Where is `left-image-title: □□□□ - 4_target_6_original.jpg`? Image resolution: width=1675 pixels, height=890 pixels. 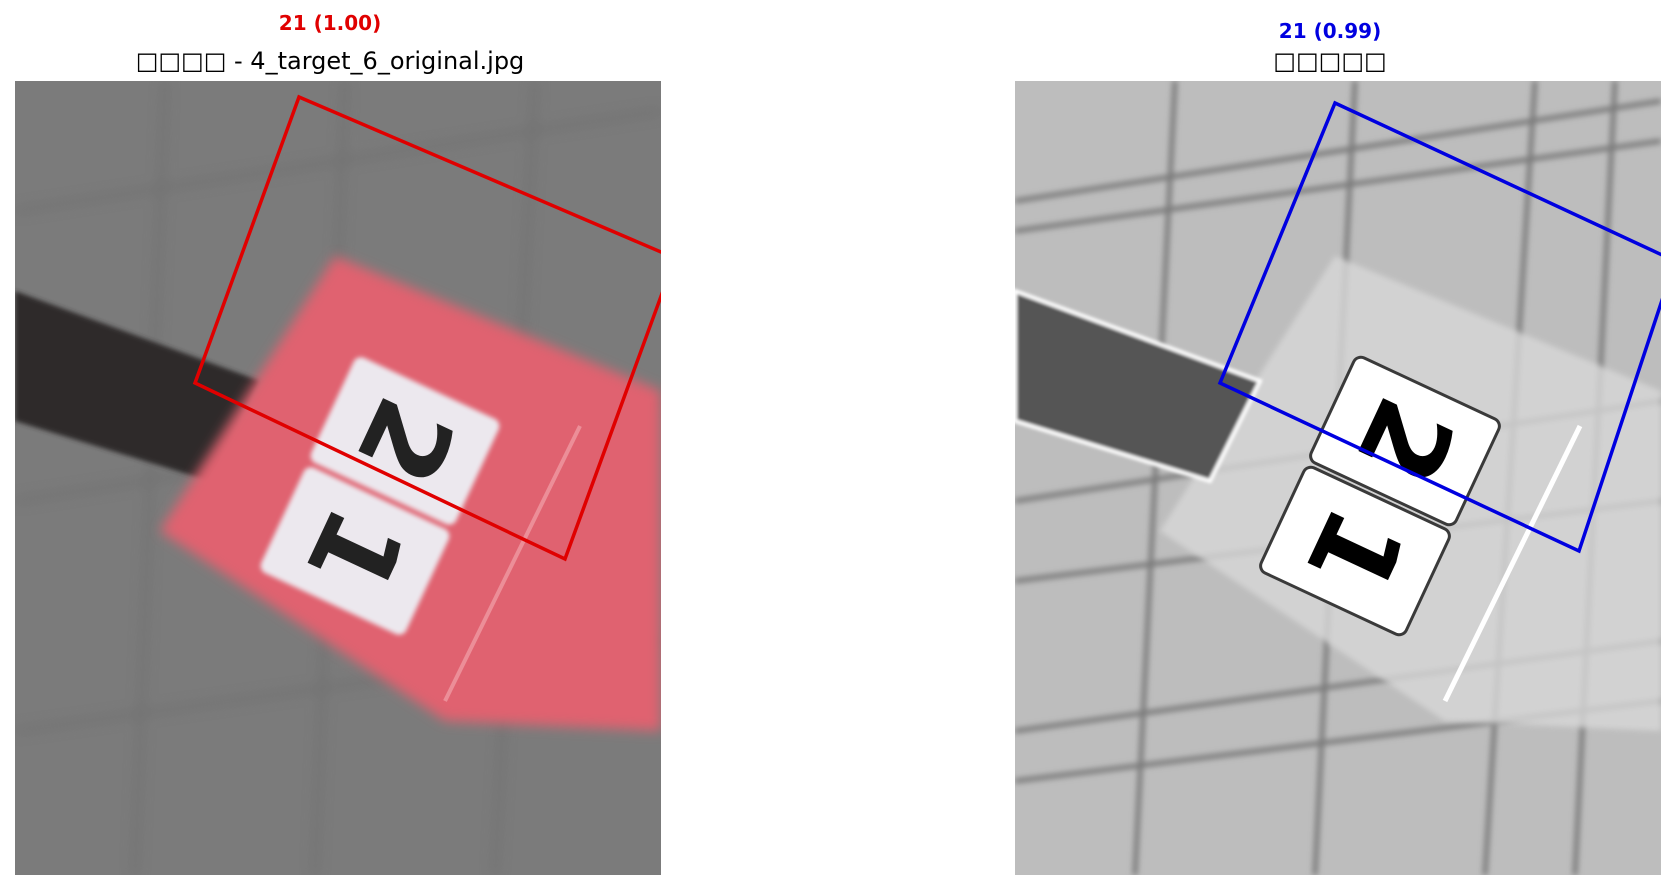
left-image-title: □□□□ - 4_target_6_original.jpg is located at coordinates (330, 61).